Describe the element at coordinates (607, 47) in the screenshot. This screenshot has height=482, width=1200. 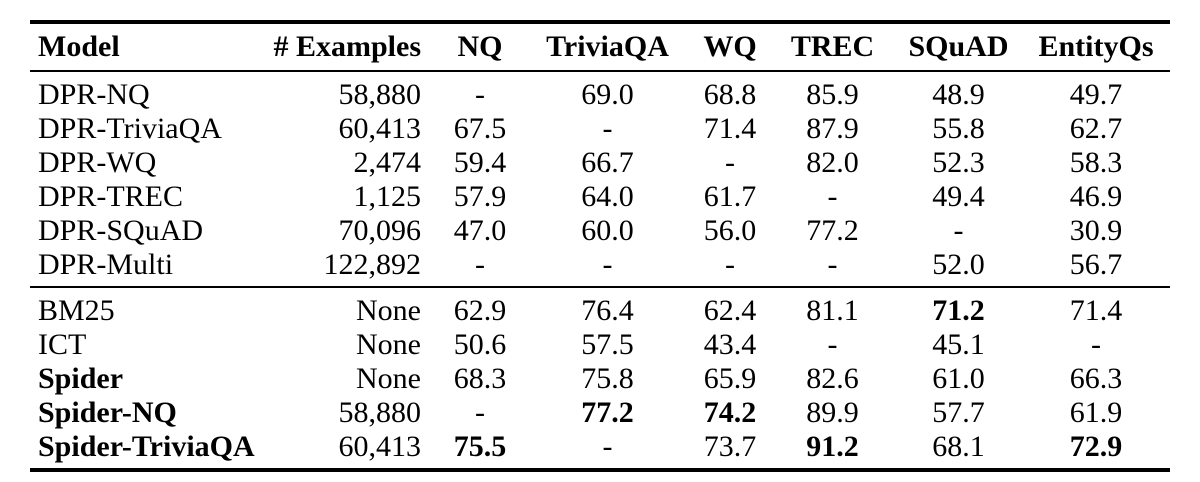
I see `col-header-triviaqa: TriviaQA` at that location.